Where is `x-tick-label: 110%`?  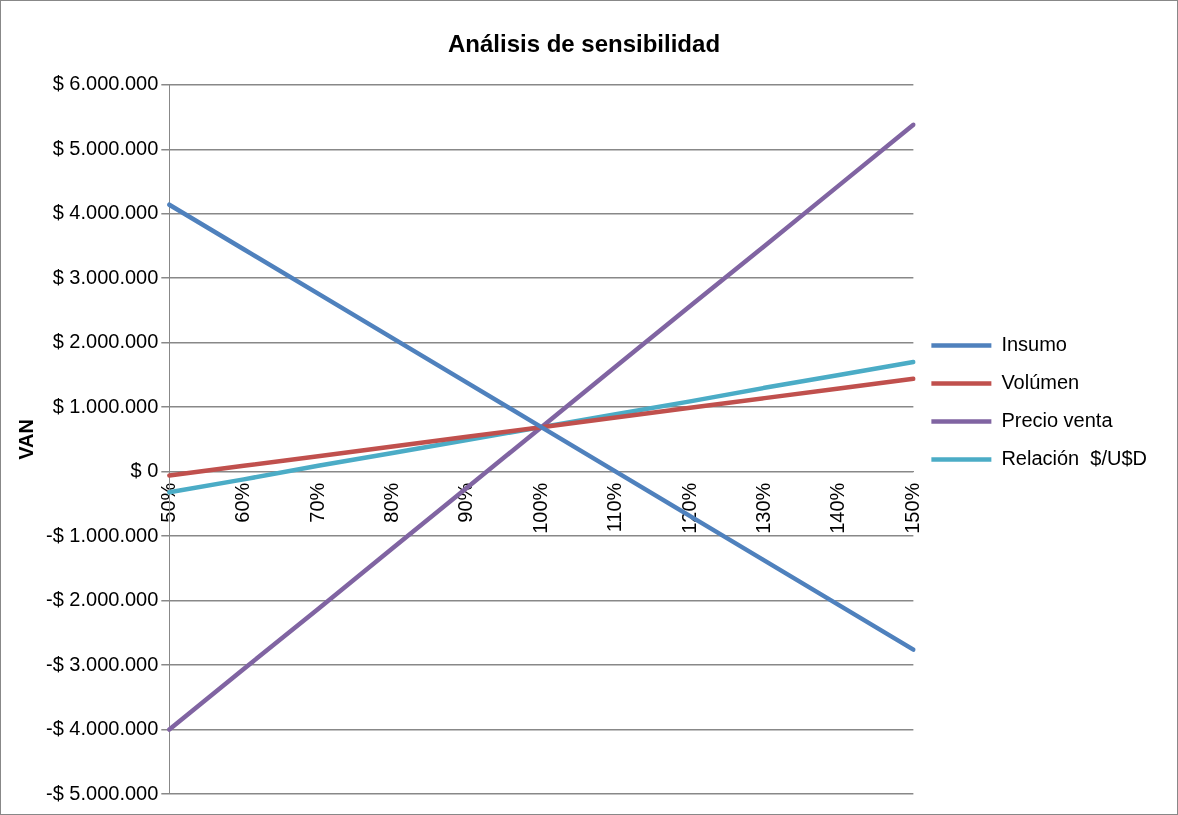 x-tick-label: 110% is located at coordinates (614, 507).